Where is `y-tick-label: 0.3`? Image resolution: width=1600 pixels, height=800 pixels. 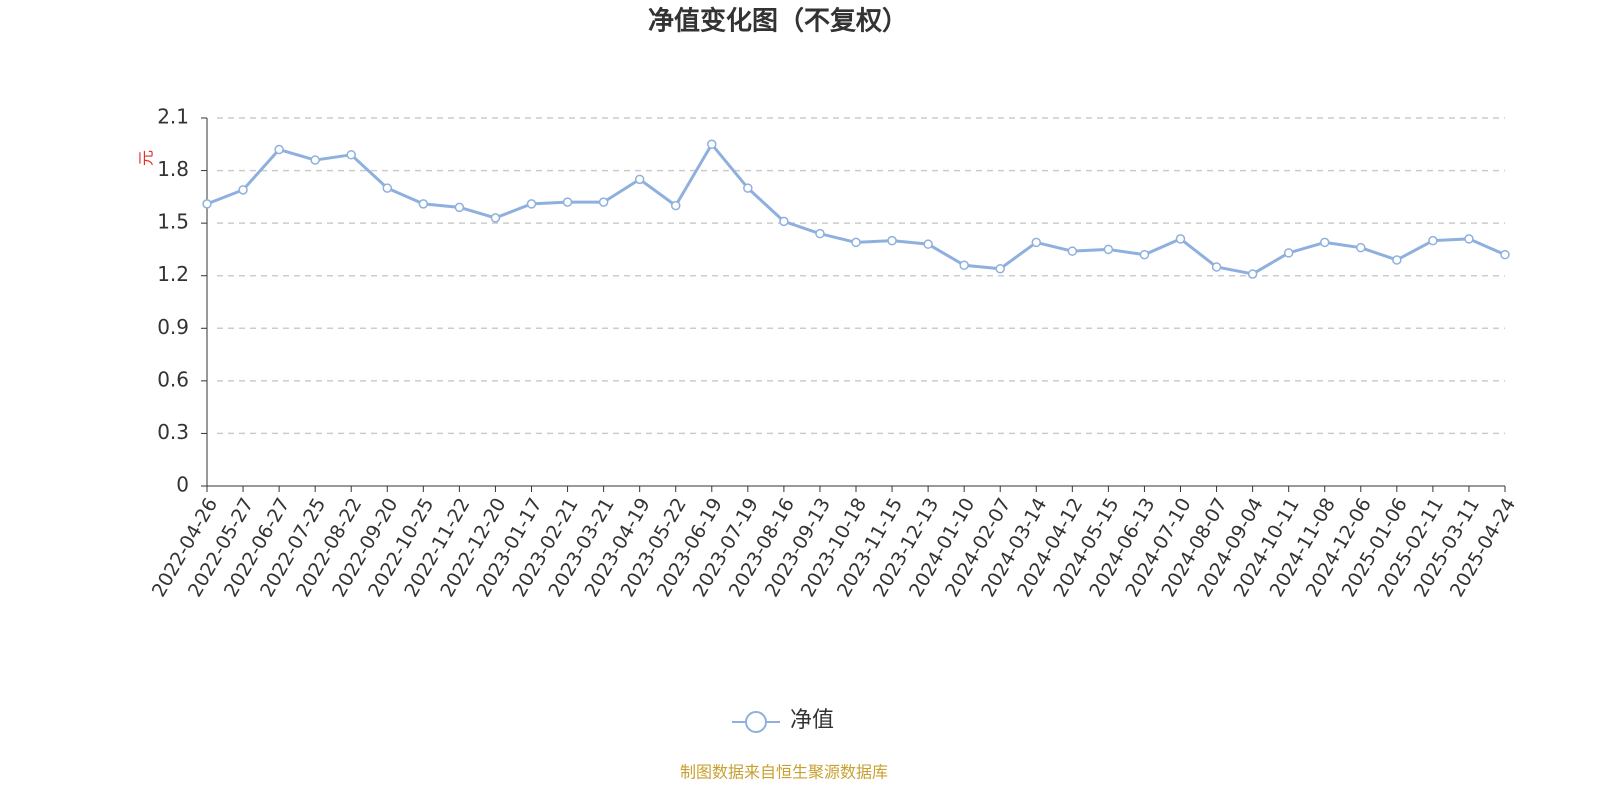 y-tick-label: 0.3 is located at coordinates (173, 432).